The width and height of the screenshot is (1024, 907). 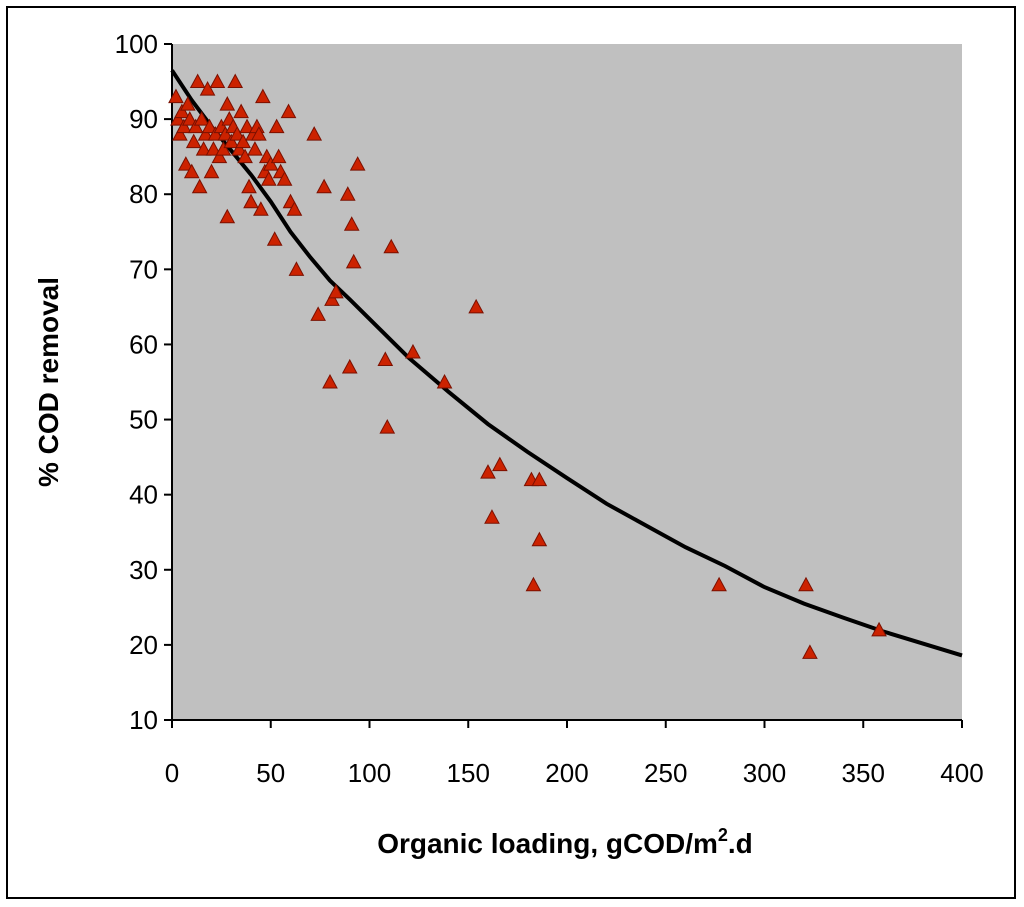 What do you see at coordinates (143, 420) in the screenshot?
I see `y-tick-label: 50` at bounding box center [143, 420].